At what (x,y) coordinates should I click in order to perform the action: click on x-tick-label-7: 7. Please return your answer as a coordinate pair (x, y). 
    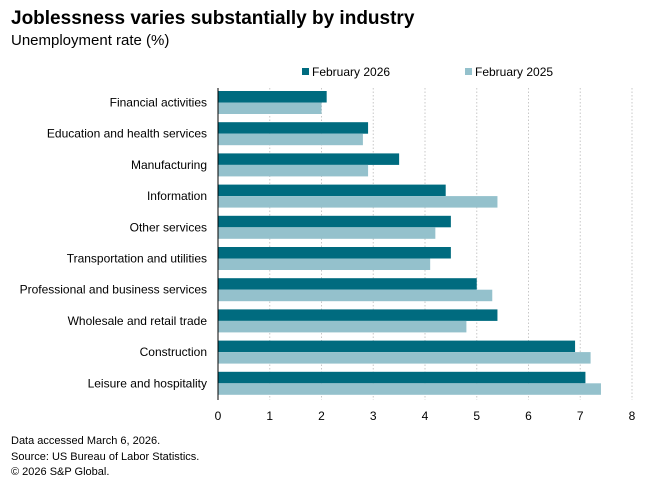
    Looking at the image, I should click on (580, 416).